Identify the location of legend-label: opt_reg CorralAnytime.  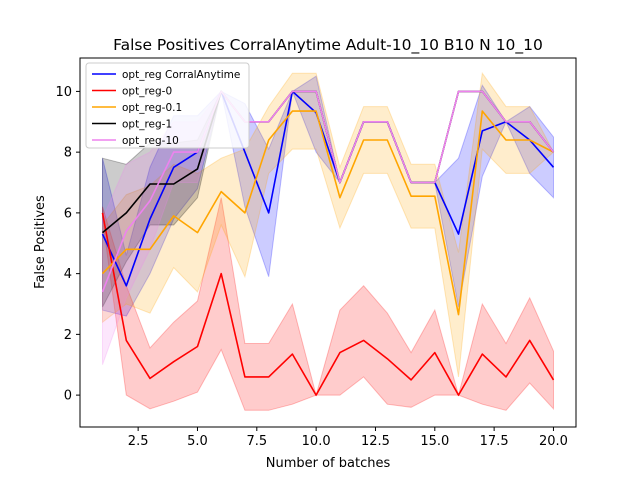
(181, 75).